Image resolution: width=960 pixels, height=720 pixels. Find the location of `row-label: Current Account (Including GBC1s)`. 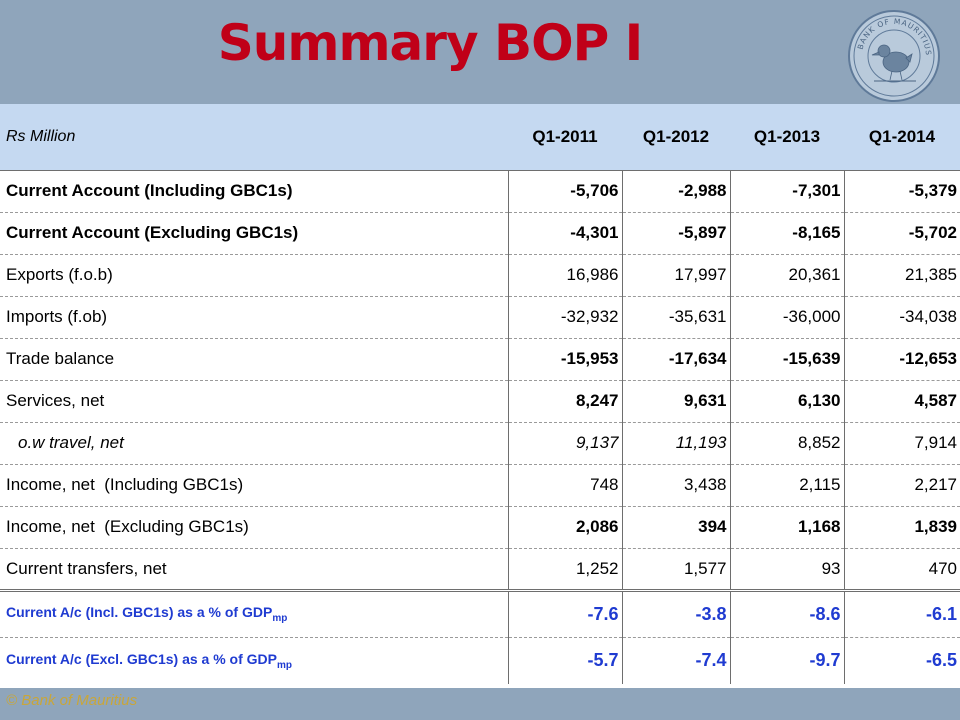

row-label: Current Account (Including GBC1s) is located at coordinates (254, 191).